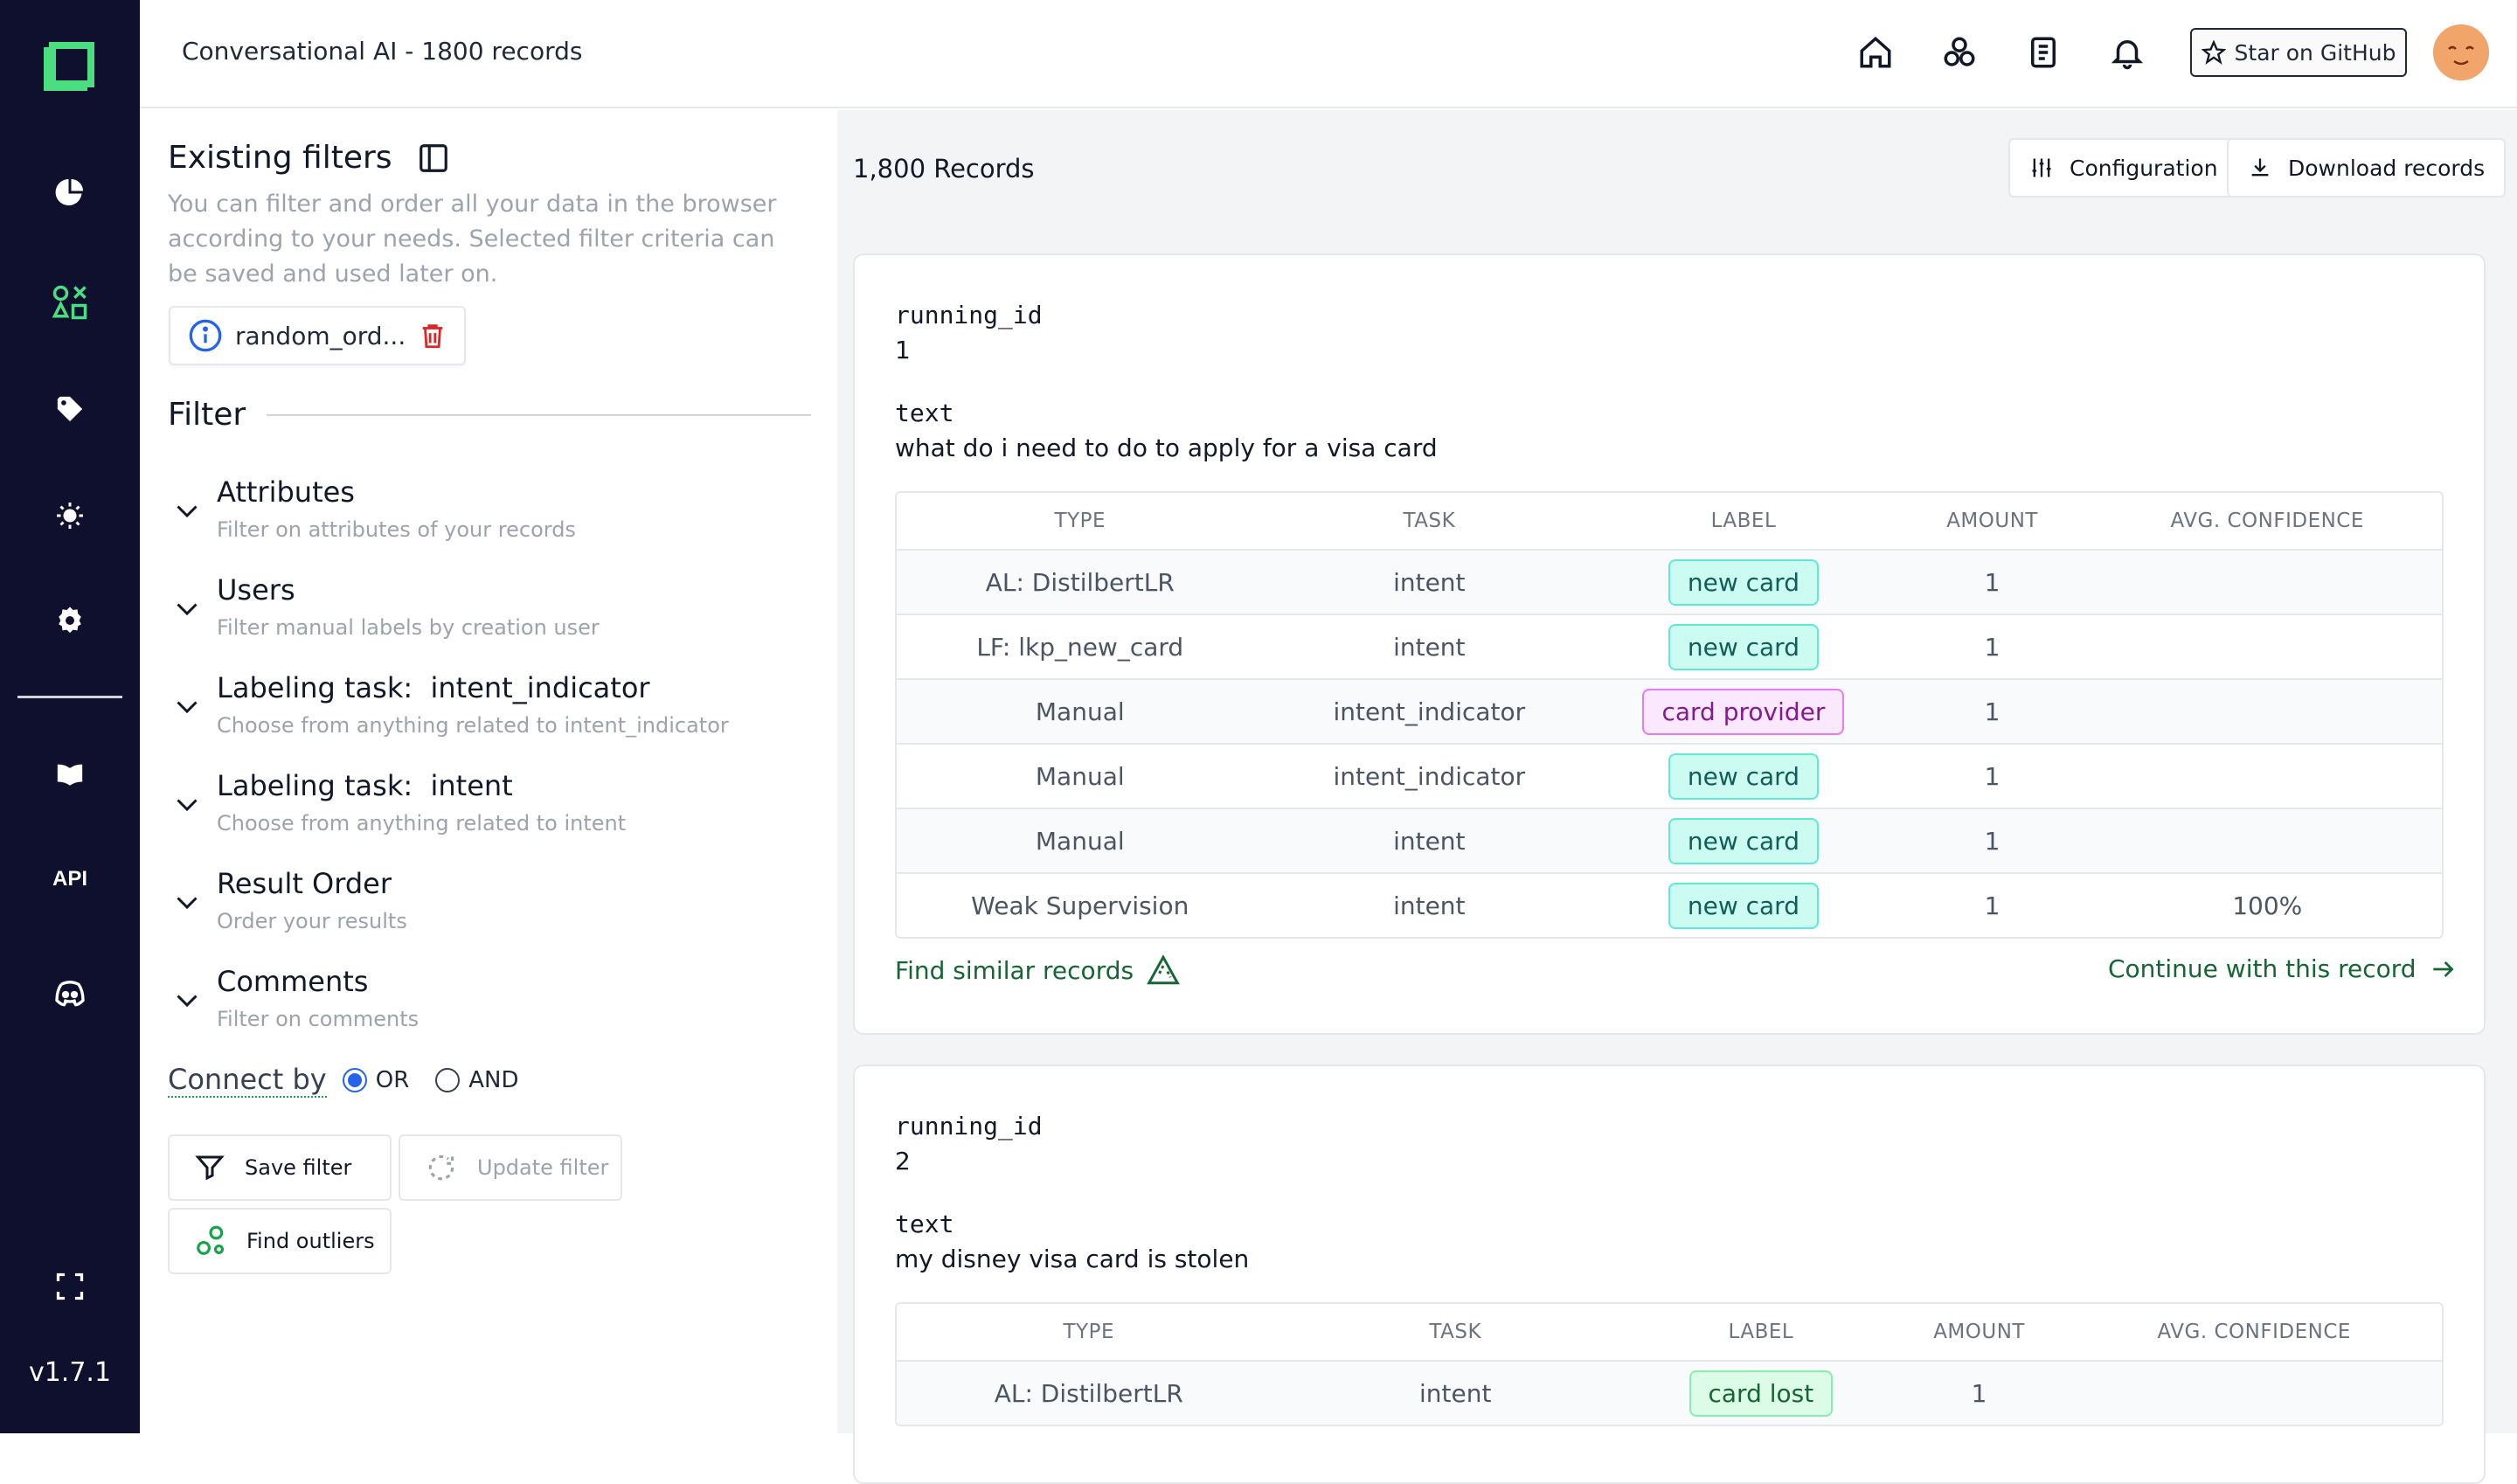  I want to click on accordion-result-order: Result Order Order your results, so click(491, 910).